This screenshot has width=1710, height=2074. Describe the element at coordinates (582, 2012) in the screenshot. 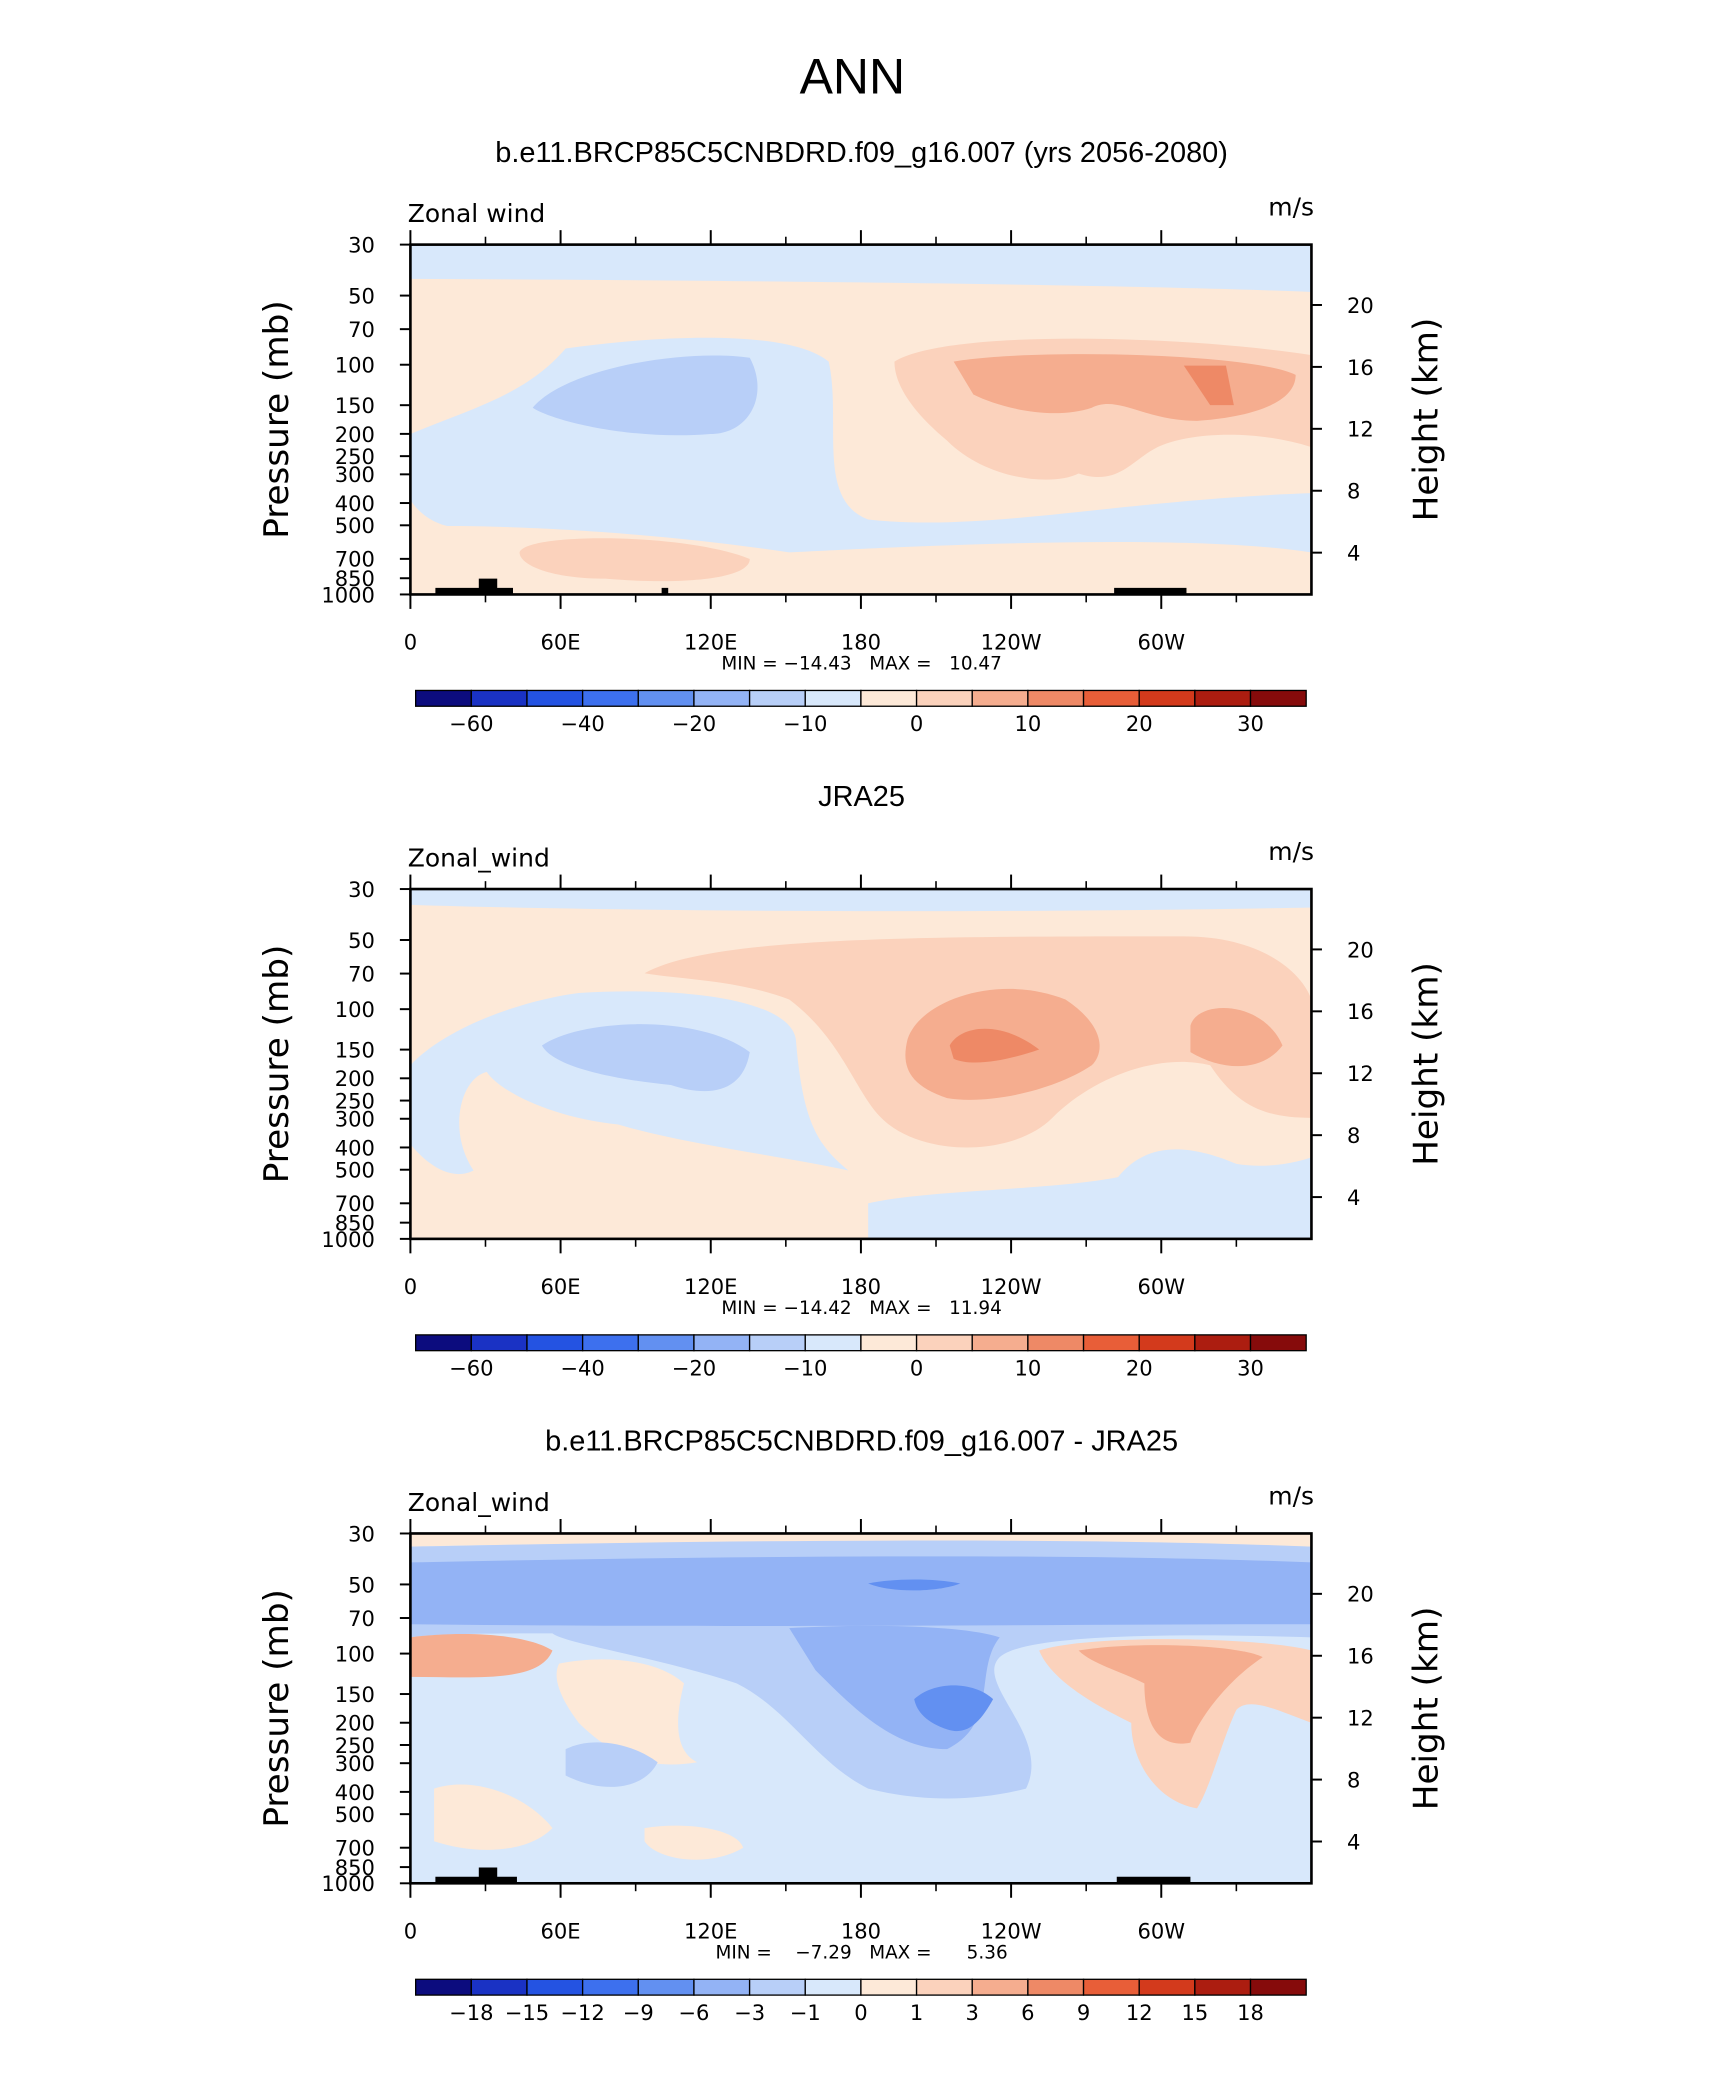

I see `colorbar-label: −12` at that location.